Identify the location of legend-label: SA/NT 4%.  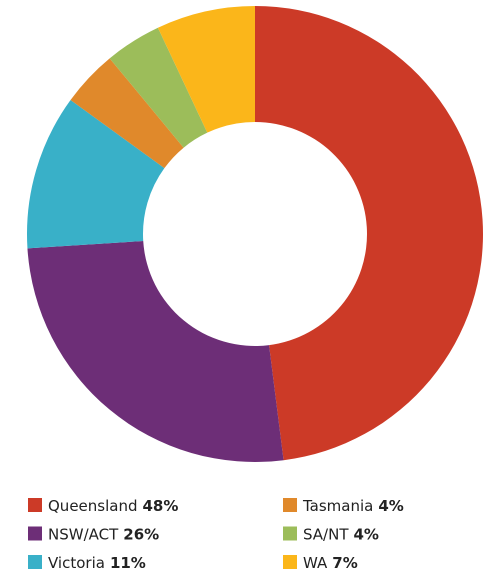
(341, 534).